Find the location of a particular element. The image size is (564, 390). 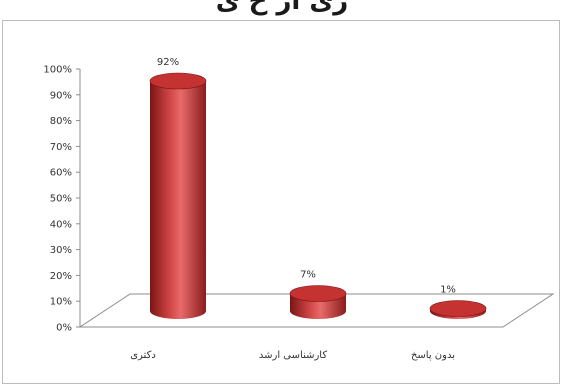

y-tick-label: 100% is located at coordinates (57, 70).